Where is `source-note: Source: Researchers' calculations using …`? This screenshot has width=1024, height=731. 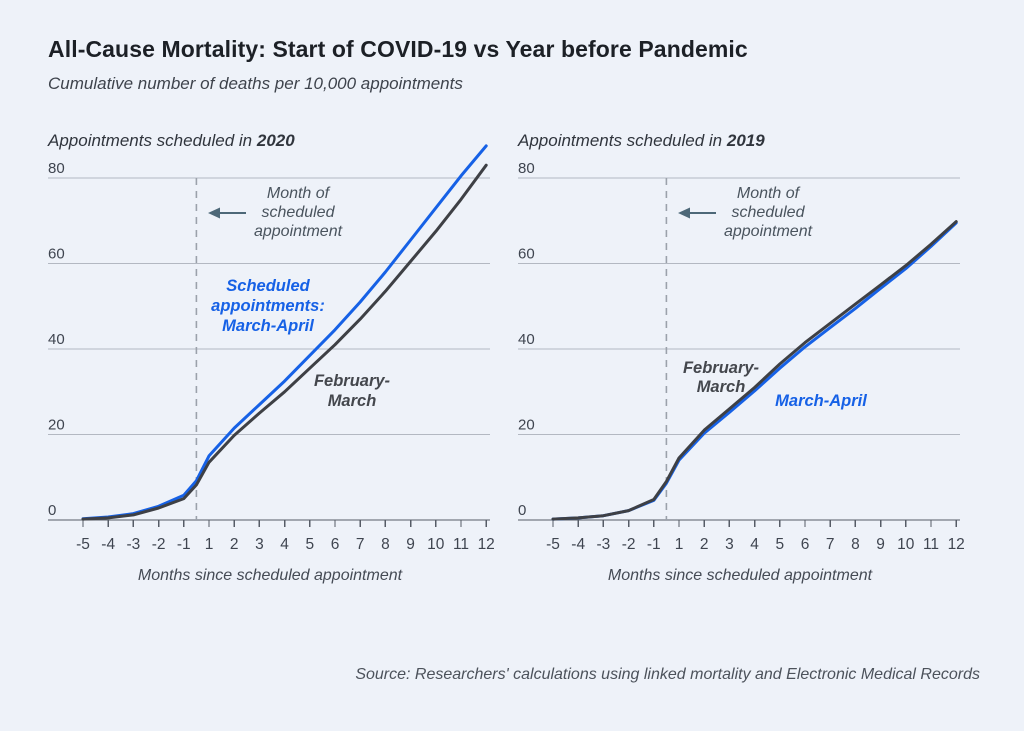 source-note: Source: Researchers' calculations using … is located at coordinates (667, 674).